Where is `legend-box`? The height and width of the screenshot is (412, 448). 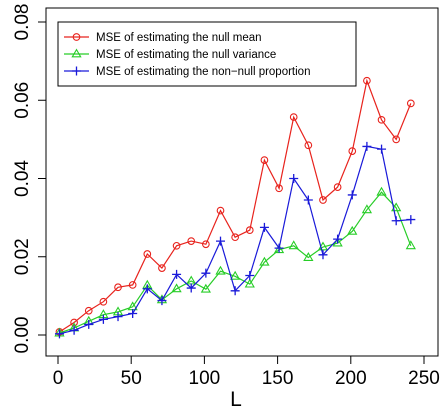
legend-box is located at coordinates (207, 54).